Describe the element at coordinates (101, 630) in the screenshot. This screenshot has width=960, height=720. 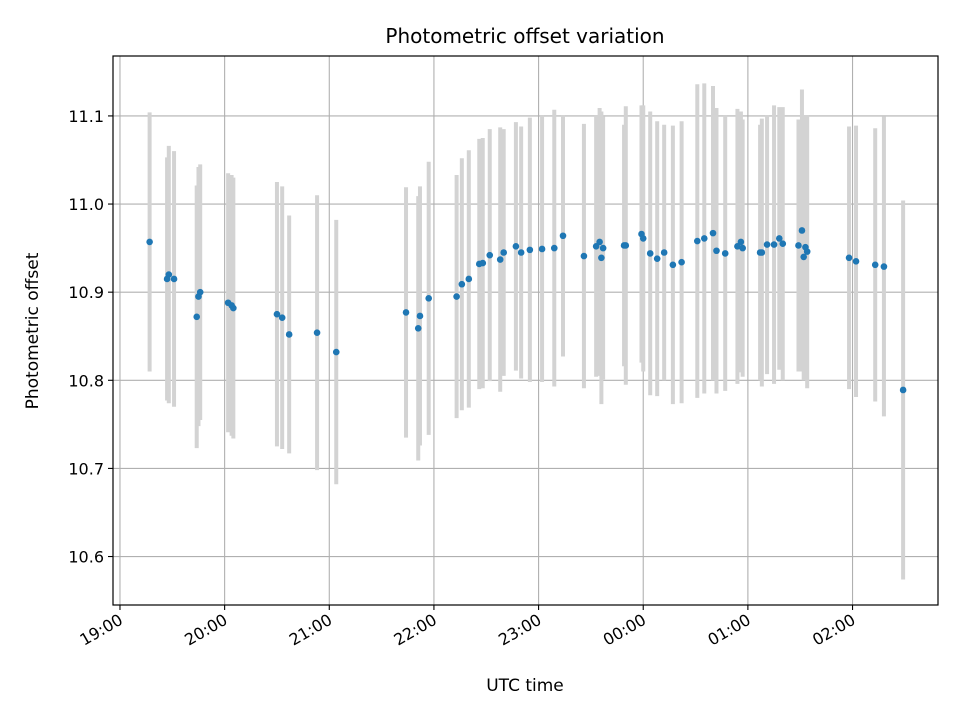
I see `x-tick-label: 19:00` at that location.